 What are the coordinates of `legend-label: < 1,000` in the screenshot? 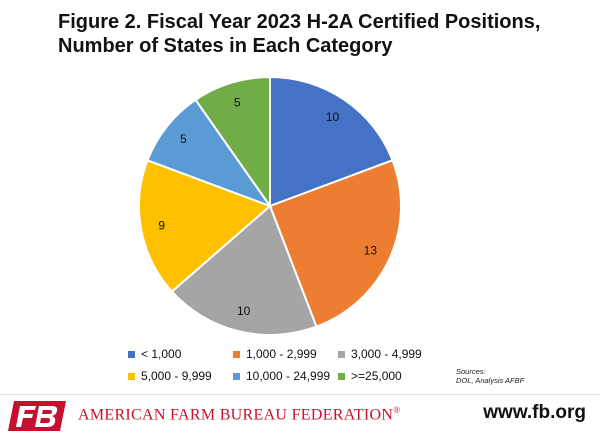 It's located at (161, 354).